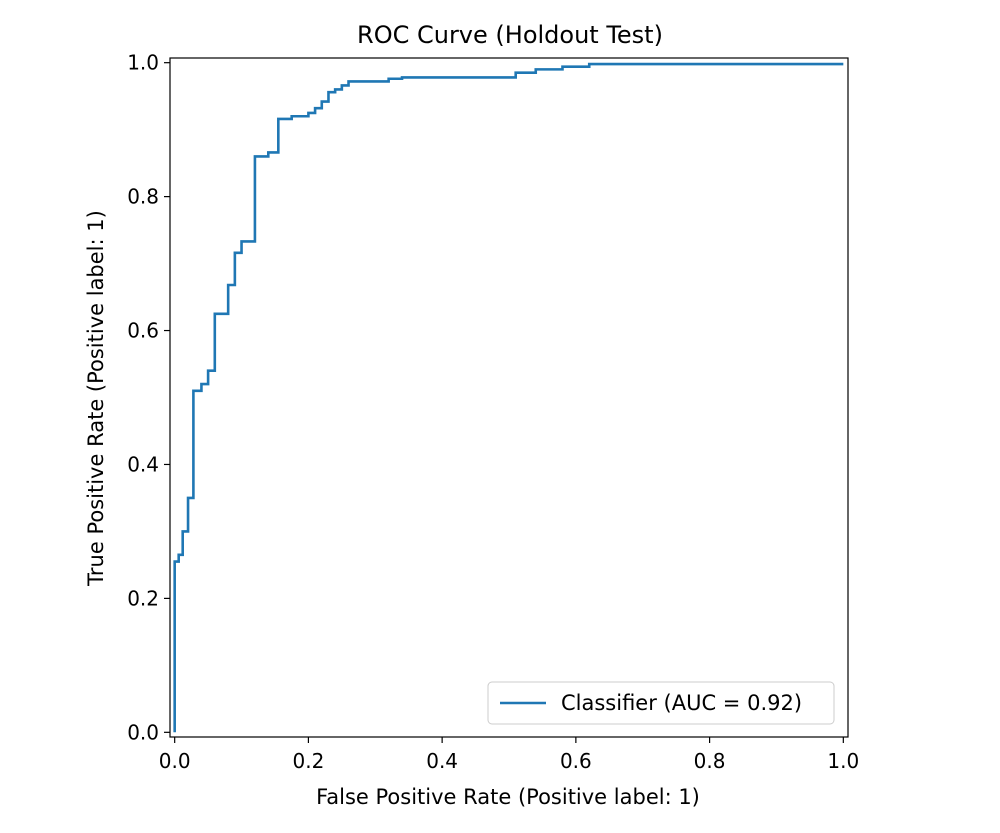 The image size is (1000, 833). I want to click on x-tick-label: 0.6, so click(576, 761).